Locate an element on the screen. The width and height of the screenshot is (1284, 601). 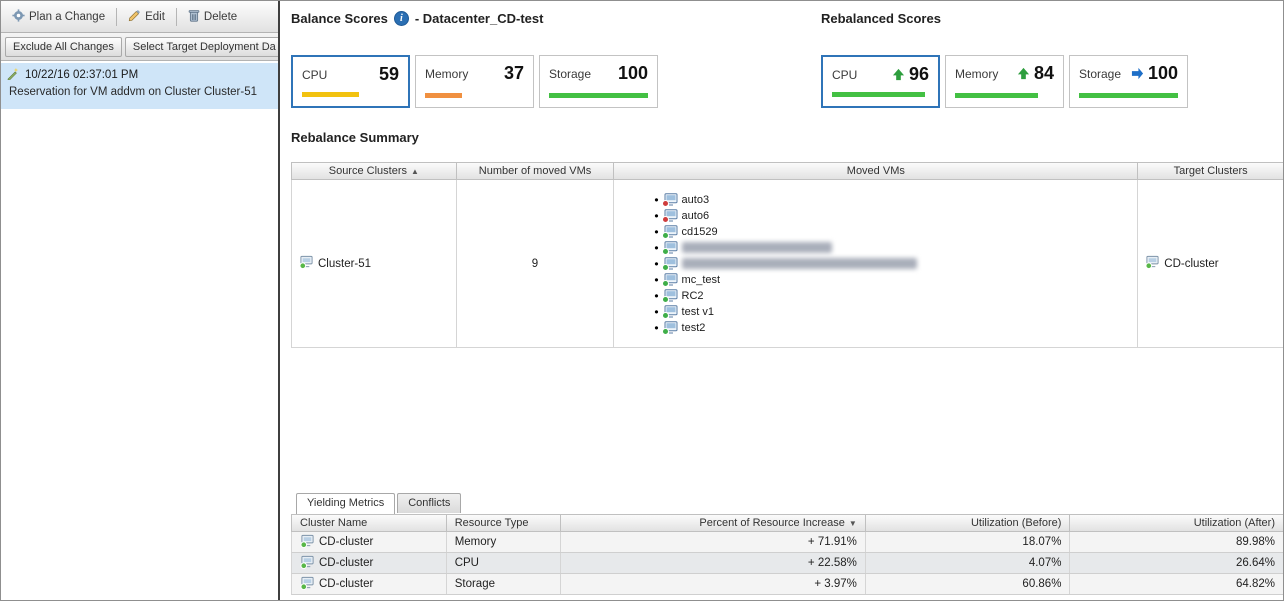
rebalanced-card-memory: Memory 84 is located at coordinates (1004, 81).